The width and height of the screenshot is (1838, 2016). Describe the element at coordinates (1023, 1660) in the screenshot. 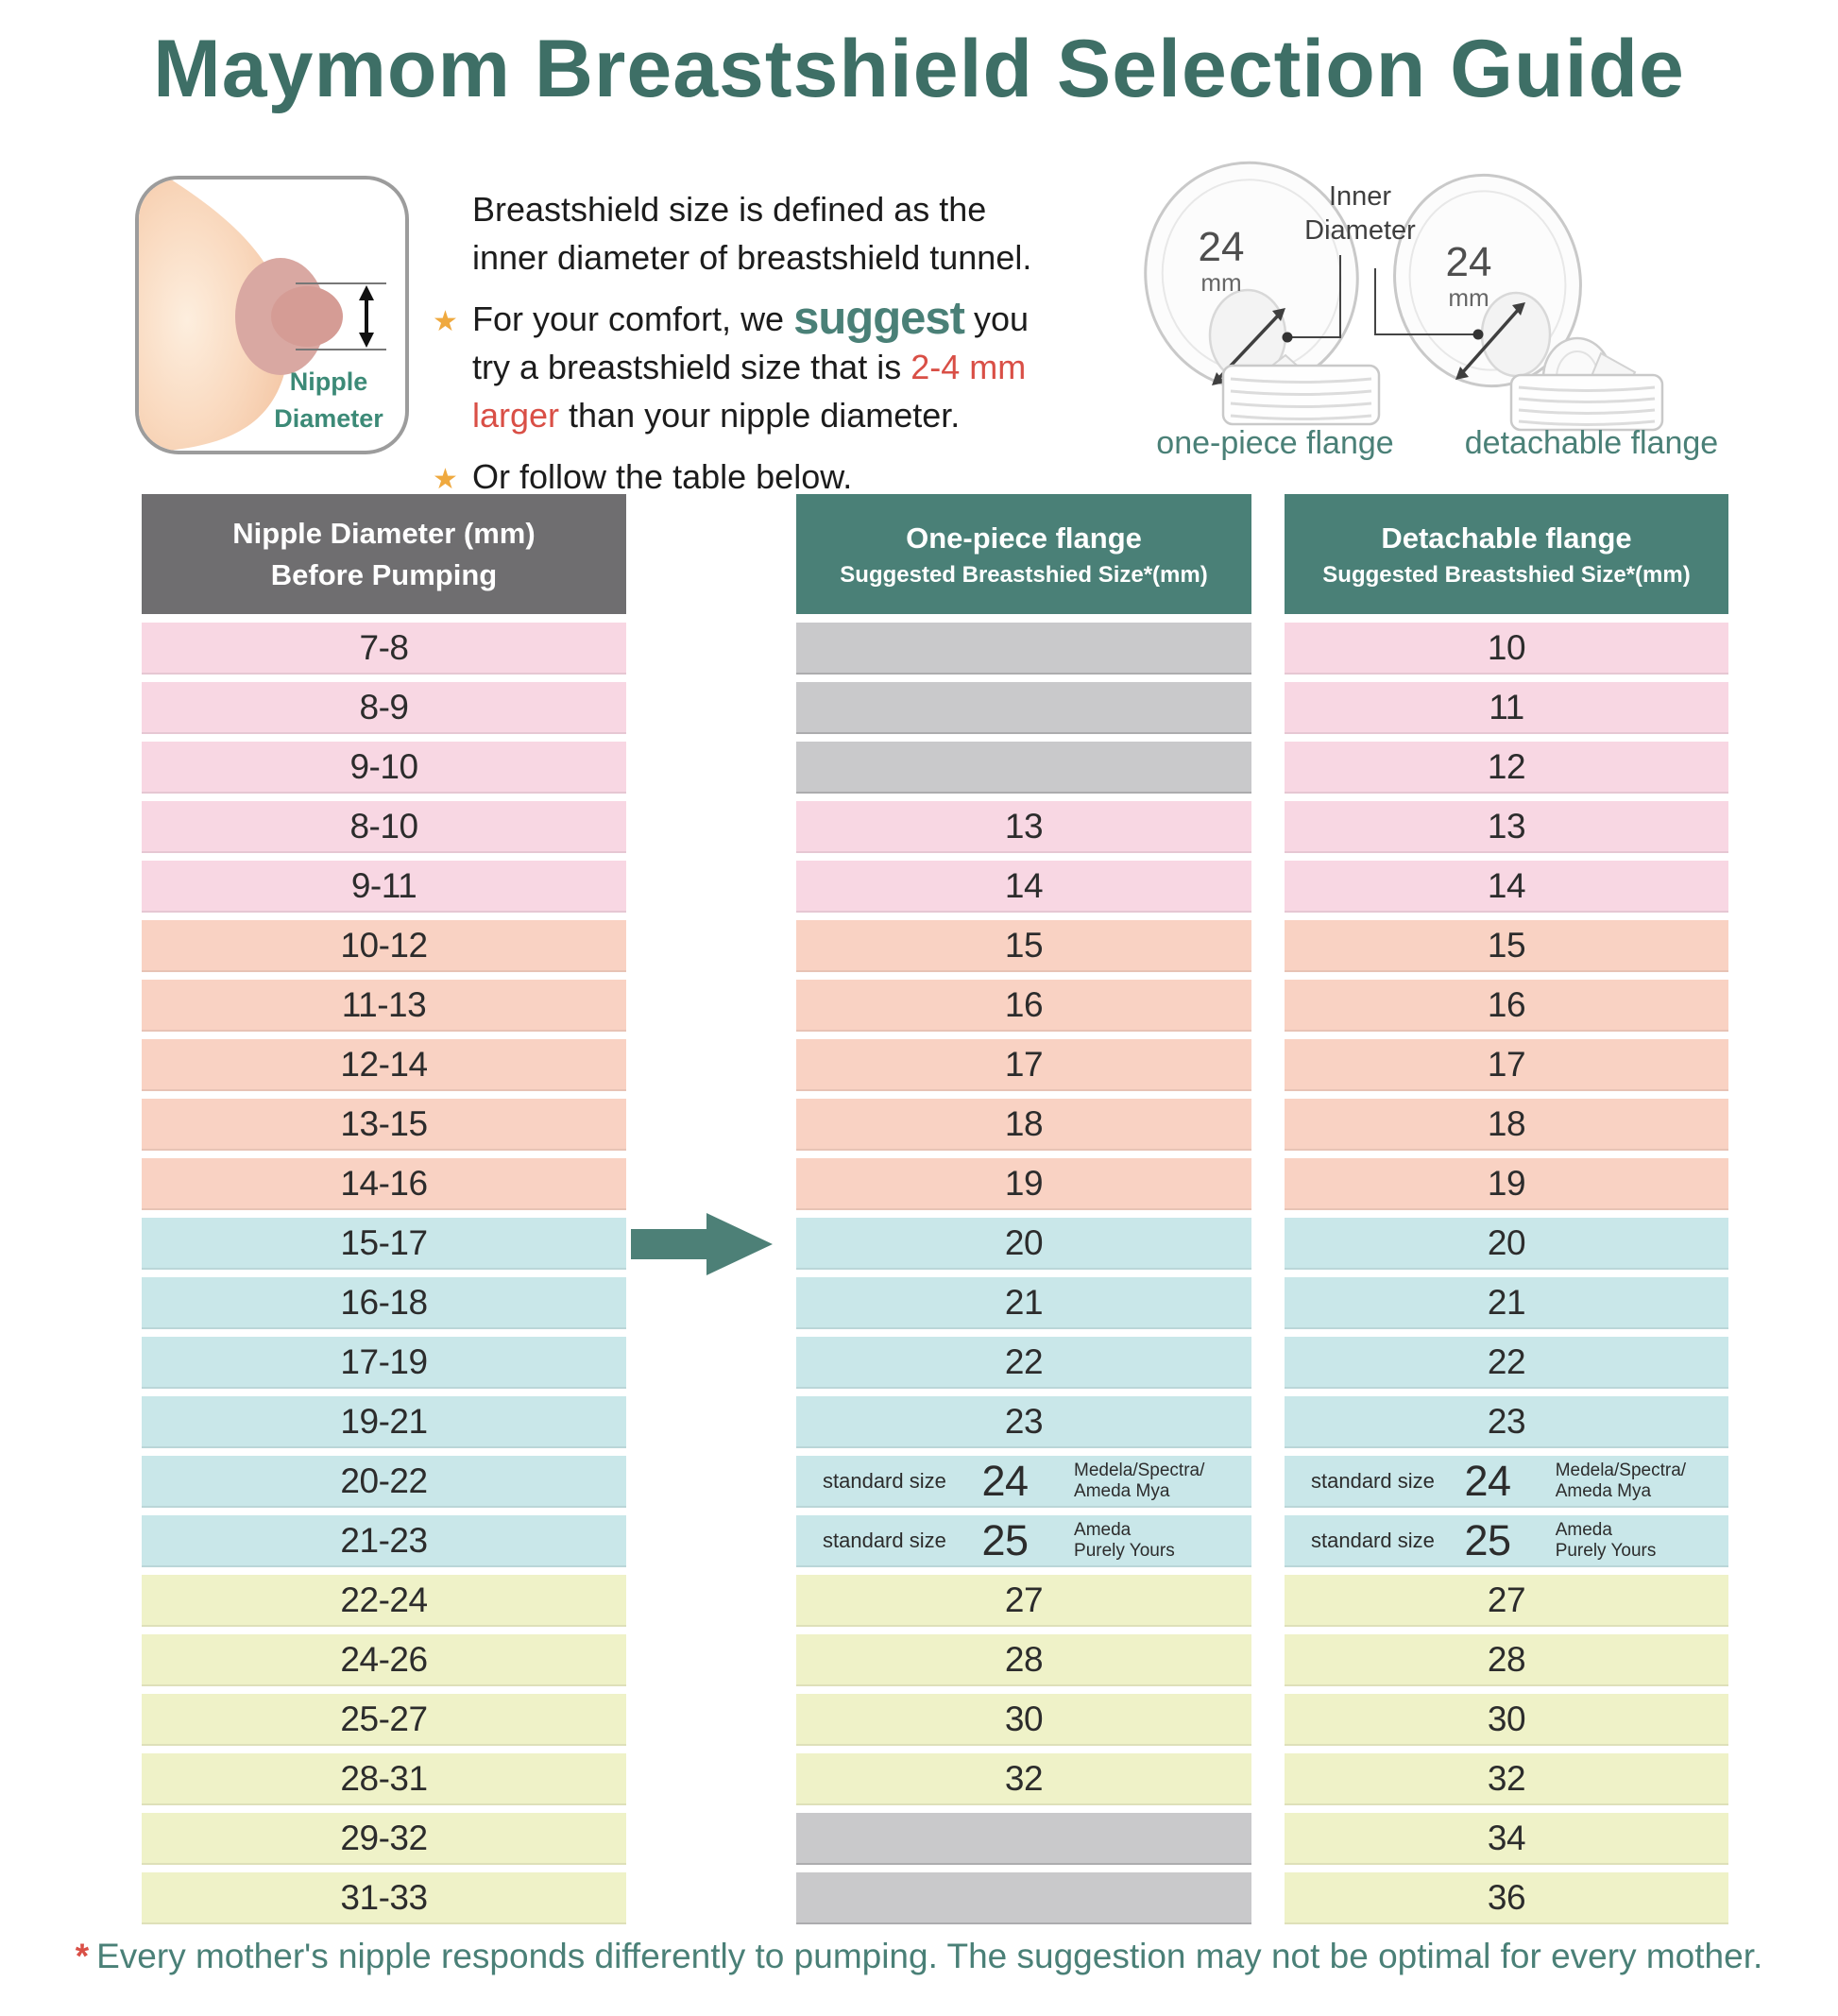

I see `table-cell-size: 28` at that location.